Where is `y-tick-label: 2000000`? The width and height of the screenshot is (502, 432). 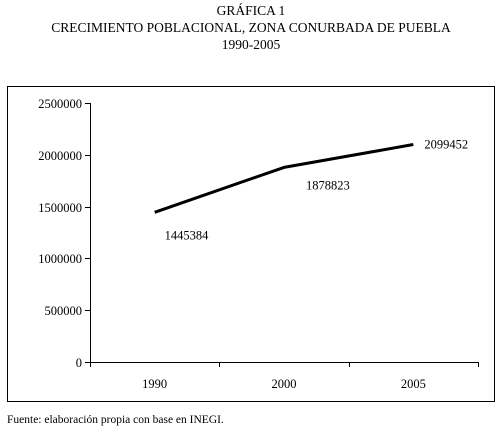
y-tick-label: 2000000 is located at coordinates (60, 156).